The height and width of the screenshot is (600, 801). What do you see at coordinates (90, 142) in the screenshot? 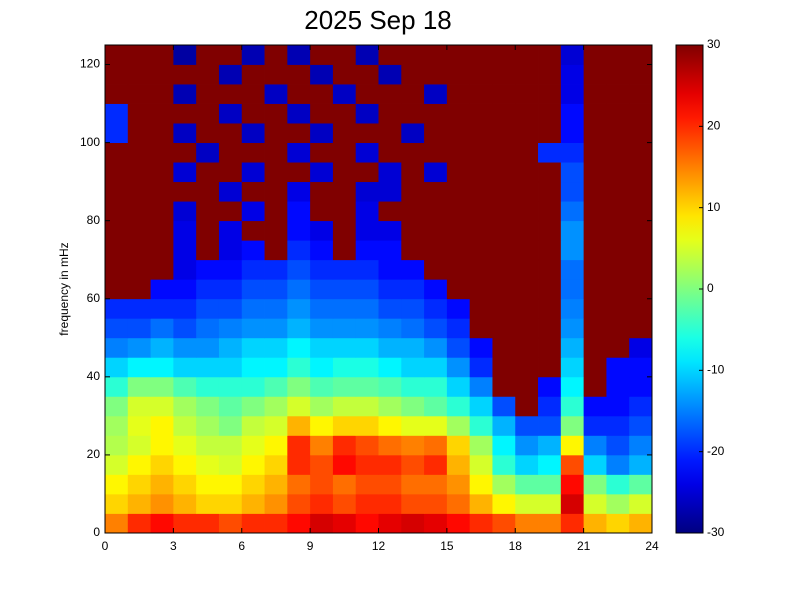
I see `y-tick-label: 100` at bounding box center [90, 142].